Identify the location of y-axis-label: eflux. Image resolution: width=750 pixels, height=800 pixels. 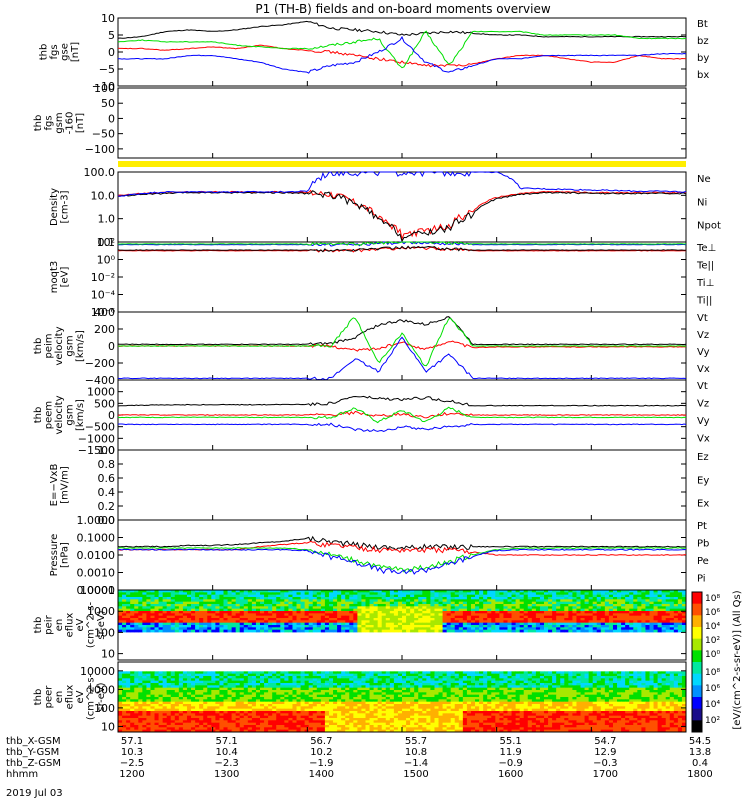
(69, 625).